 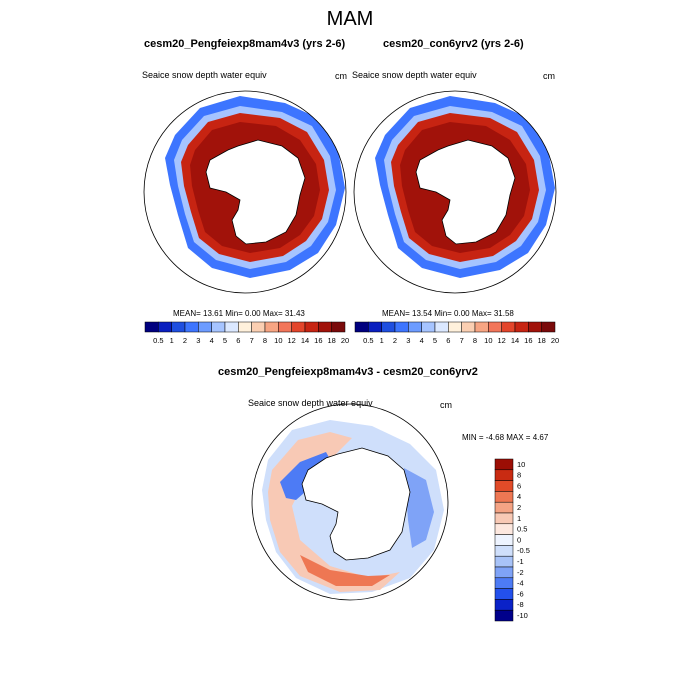 What do you see at coordinates (519, 539) in the screenshot?
I see `colorbar-diff-tick-label: 0` at bounding box center [519, 539].